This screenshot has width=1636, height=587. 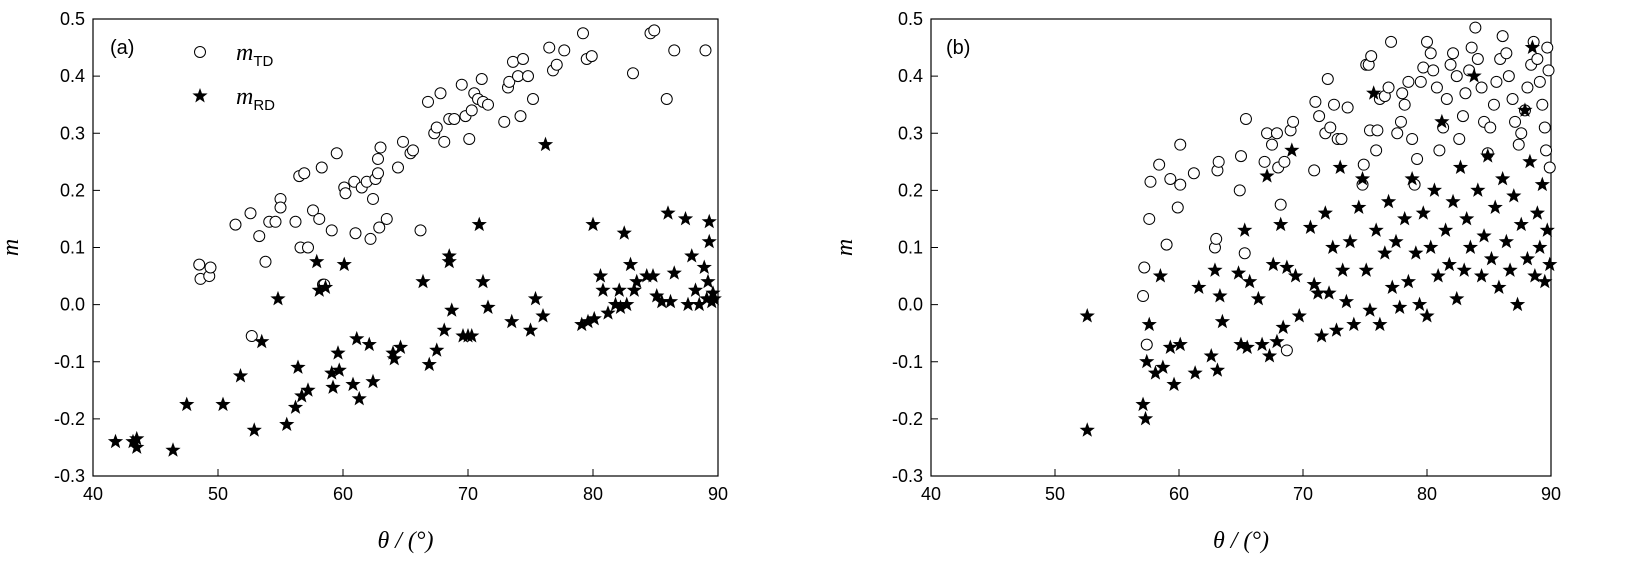 I want to click on x-tick-label: 90, so click(x=718, y=494).